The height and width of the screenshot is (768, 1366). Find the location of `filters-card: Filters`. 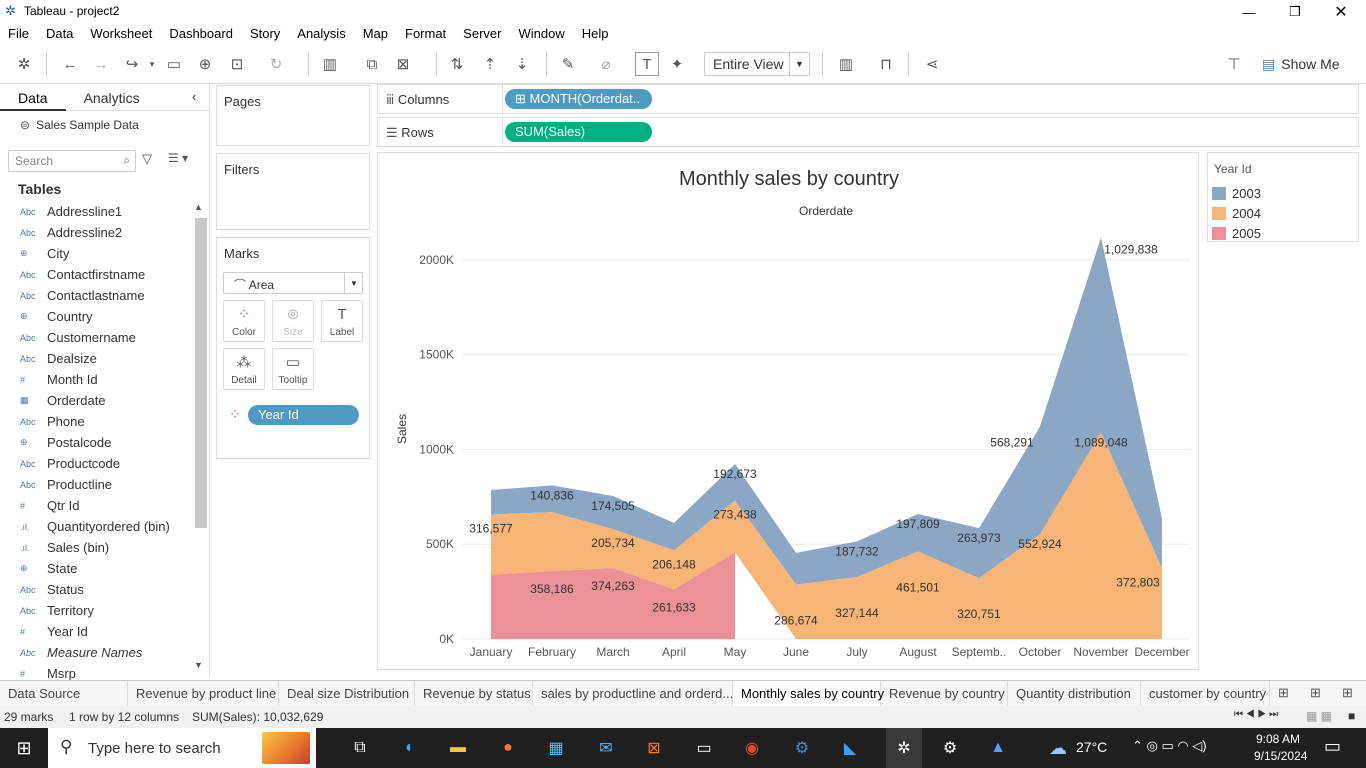

filters-card: Filters is located at coordinates (293, 191).